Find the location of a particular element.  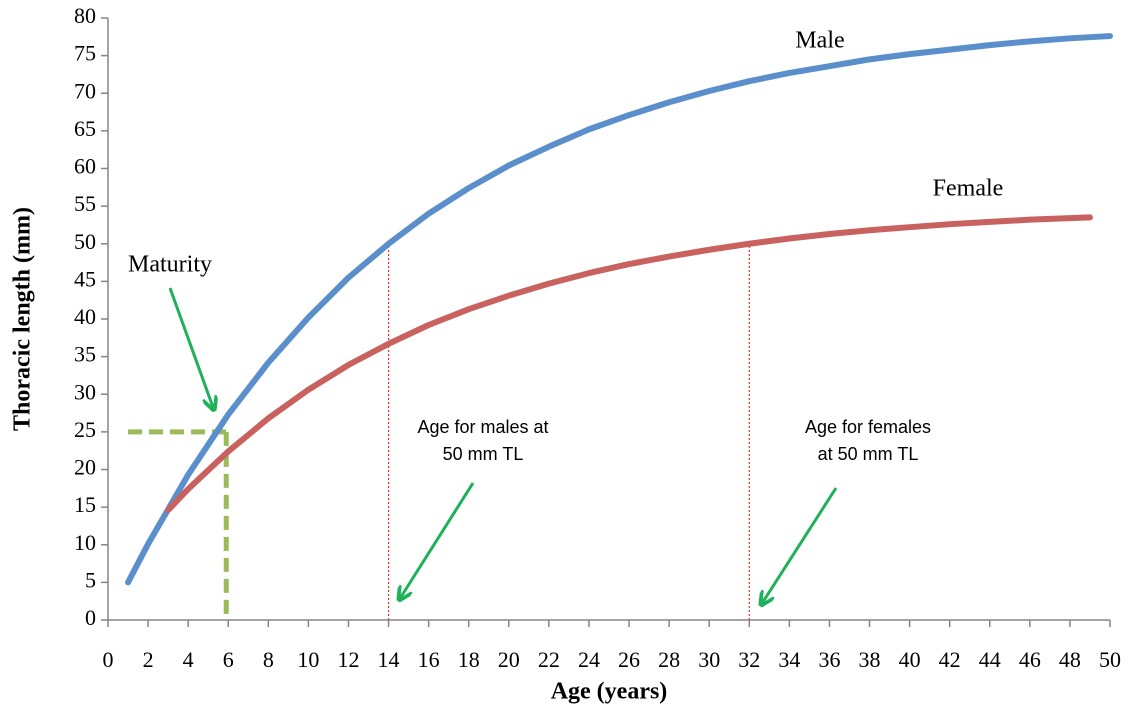

x-tick-label: 48 is located at coordinates (1070, 659).